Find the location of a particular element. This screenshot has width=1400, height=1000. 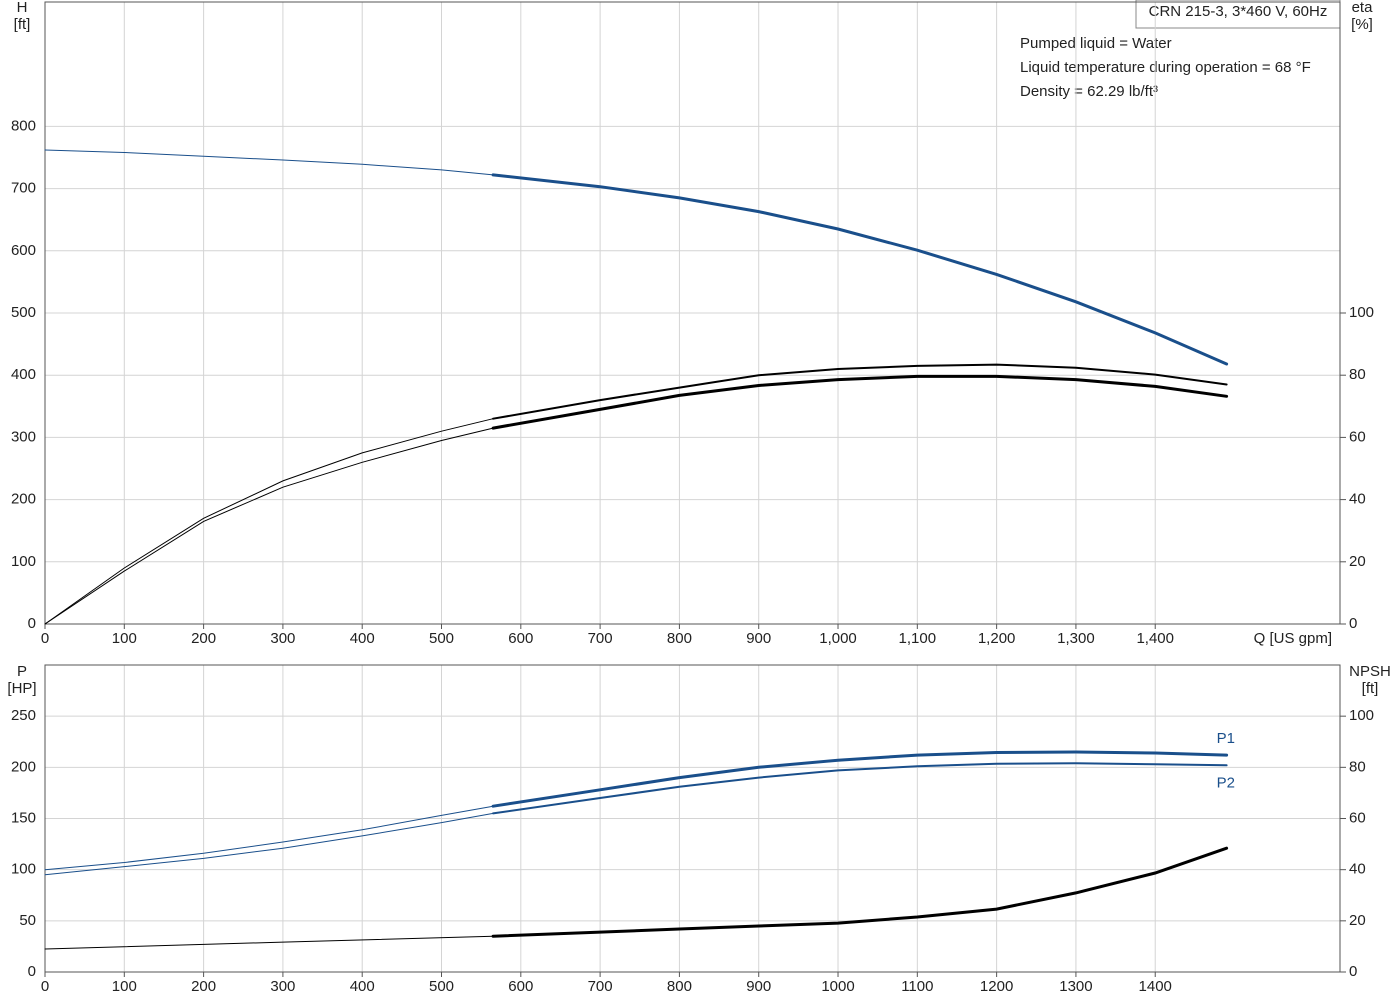

y-axis-label: P is located at coordinates (22, 671).